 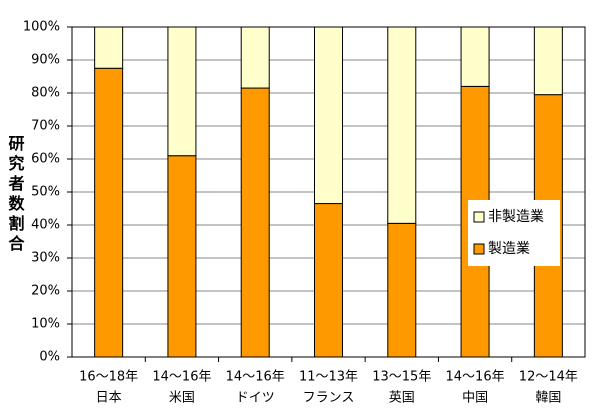 I want to click on y-tick-label: 0%, so click(x=49, y=357).